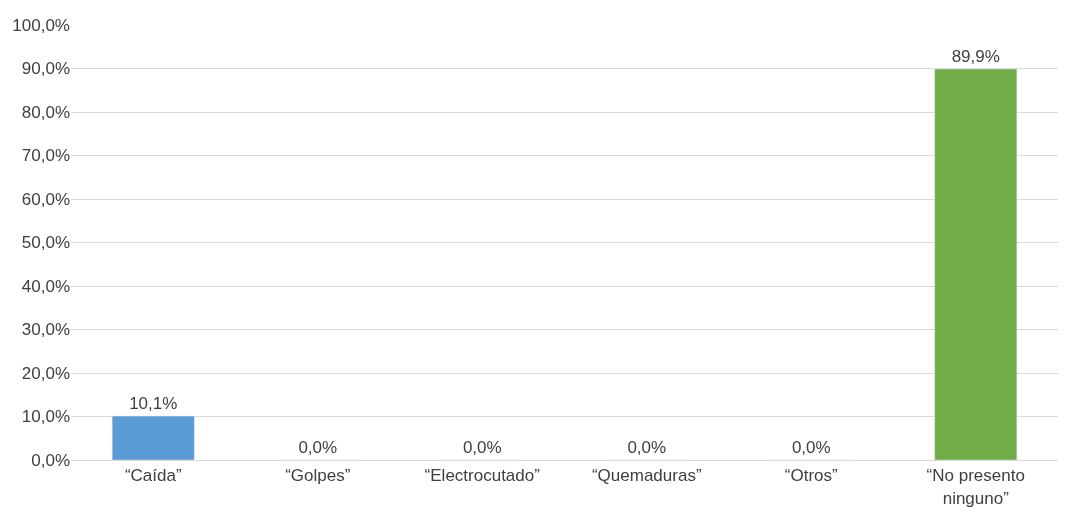 This screenshot has height=520, width=1078. Describe the element at coordinates (975, 56) in the screenshot. I see `data-label: 89,9%` at that location.